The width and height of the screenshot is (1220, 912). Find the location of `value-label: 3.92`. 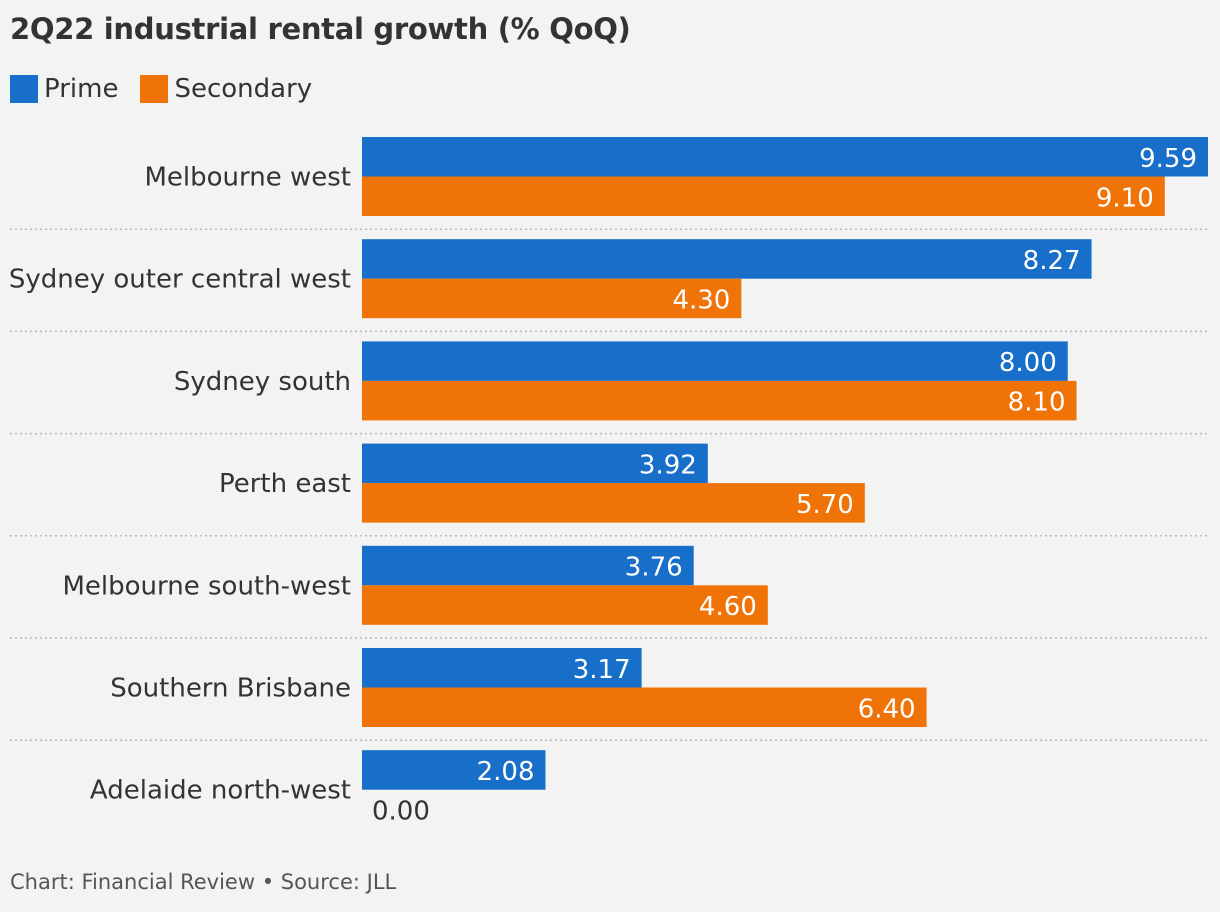

value-label: 3.92 is located at coordinates (668, 465).